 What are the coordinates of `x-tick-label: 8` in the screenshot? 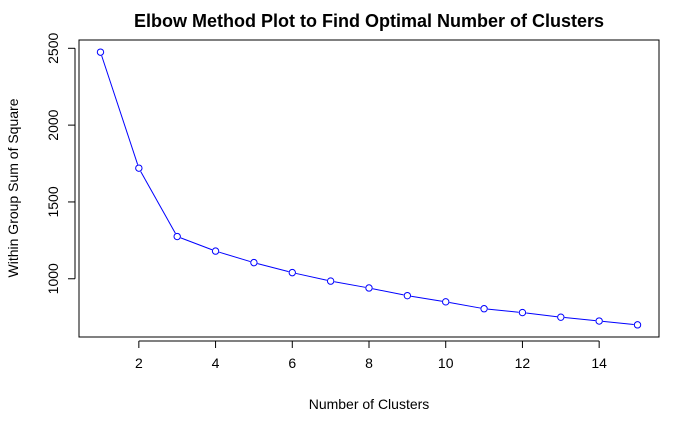 It's located at (369, 363).